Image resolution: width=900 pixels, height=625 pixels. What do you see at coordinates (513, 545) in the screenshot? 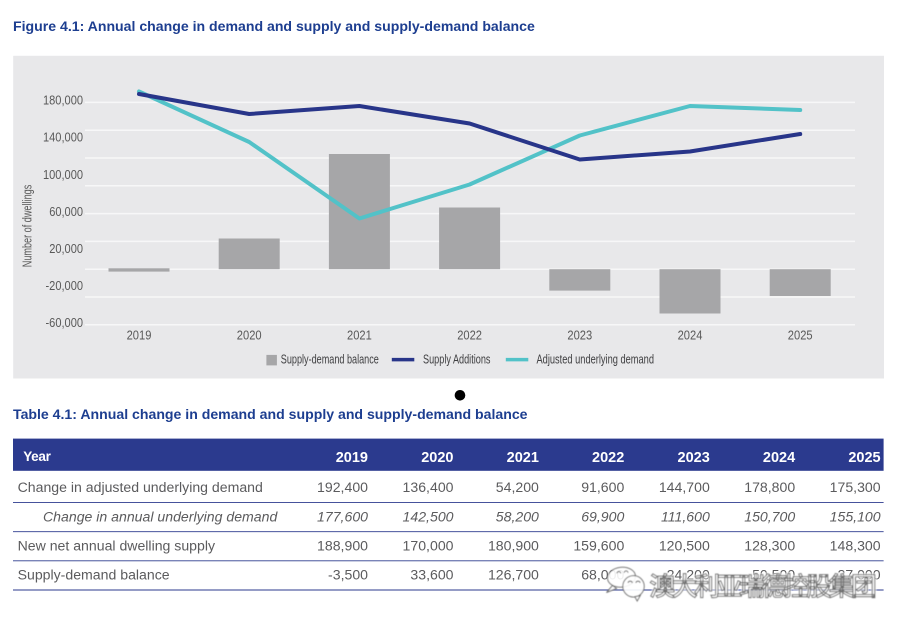
I see `svg-text: 180,900` at bounding box center [513, 545].